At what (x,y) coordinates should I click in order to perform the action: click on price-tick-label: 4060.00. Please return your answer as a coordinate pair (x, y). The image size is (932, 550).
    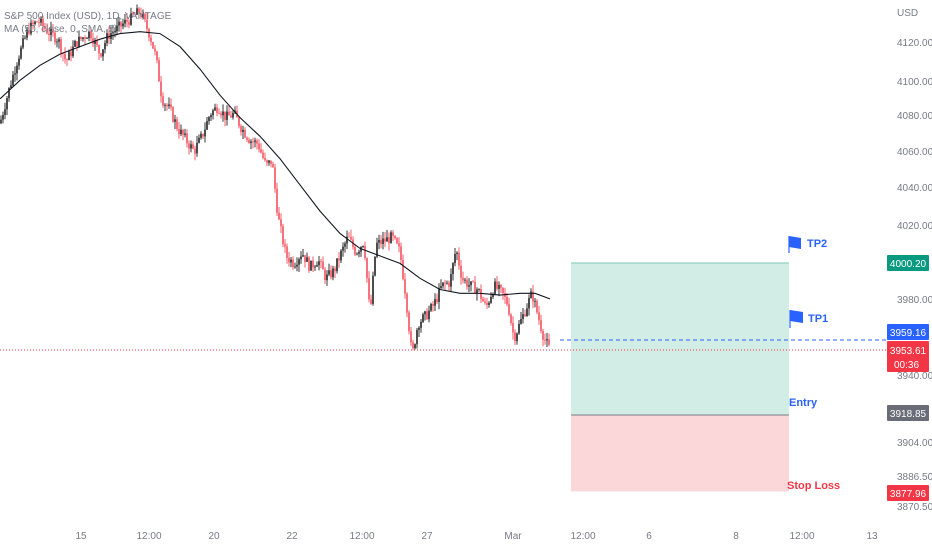
    Looking at the image, I should click on (914, 152).